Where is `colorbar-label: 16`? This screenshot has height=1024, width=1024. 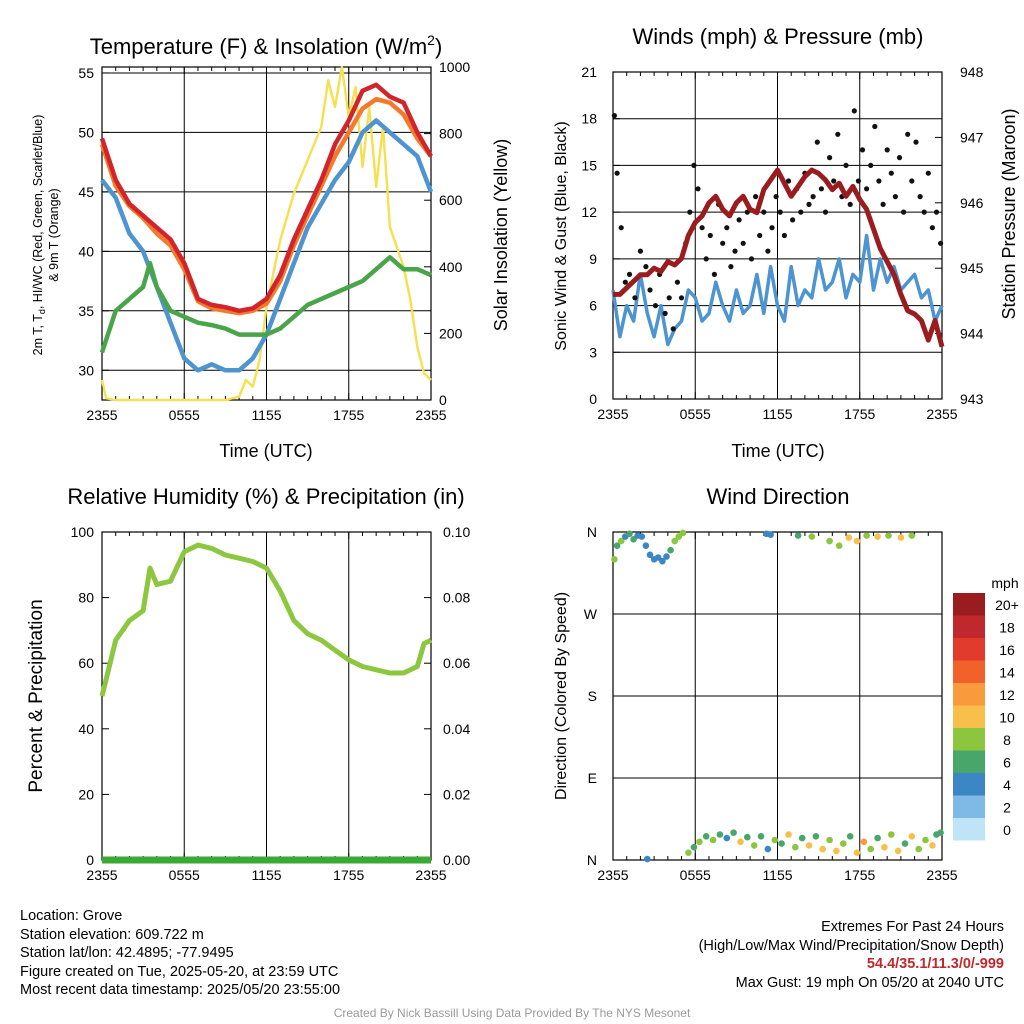
colorbar-label: 16 is located at coordinates (1007, 650).